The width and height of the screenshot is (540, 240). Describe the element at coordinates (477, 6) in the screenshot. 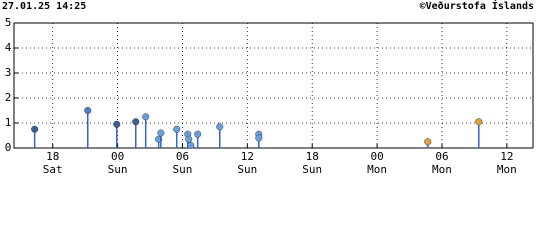

I see `credit: ©Veðurstofa Íslands` at that location.